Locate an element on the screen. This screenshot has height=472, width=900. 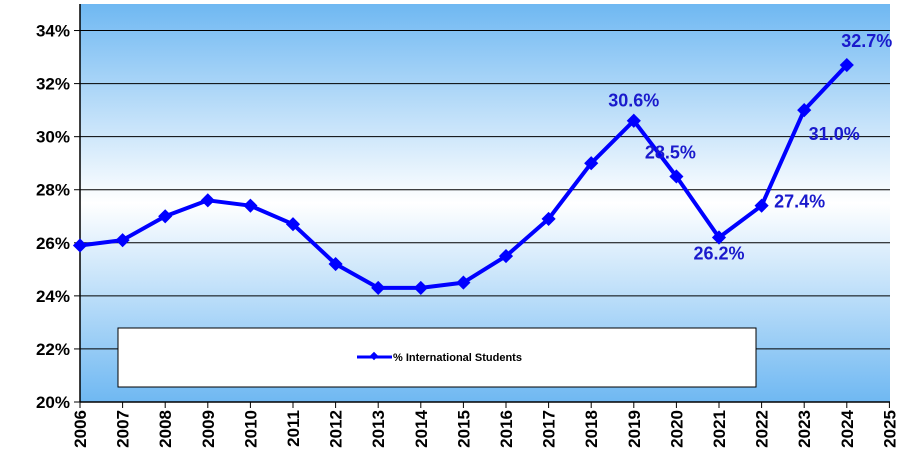
y-tick-label: 34% is located at coordinates (53, 31).